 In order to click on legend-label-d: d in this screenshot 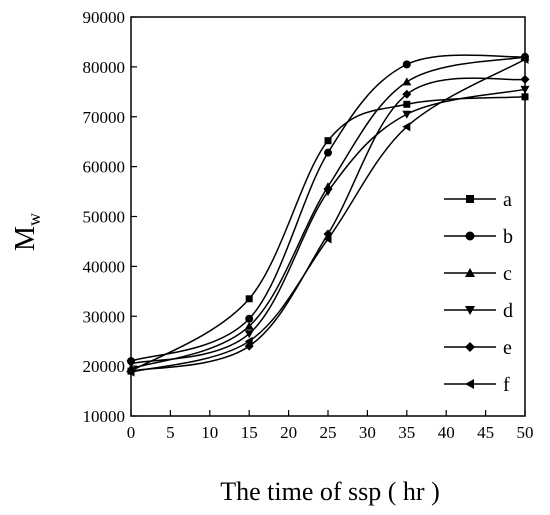, I will do `click(508, 311)`.